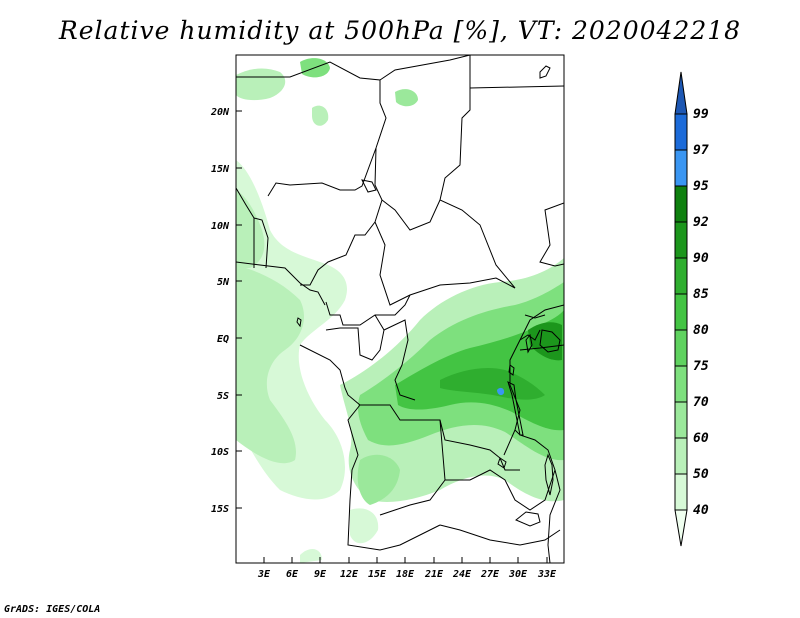 The image size is (800, 618). What do you see at coordinates (701, 330) in the screenshot?
I see `colorbar-label: 80` at bounding box center [701, 330].